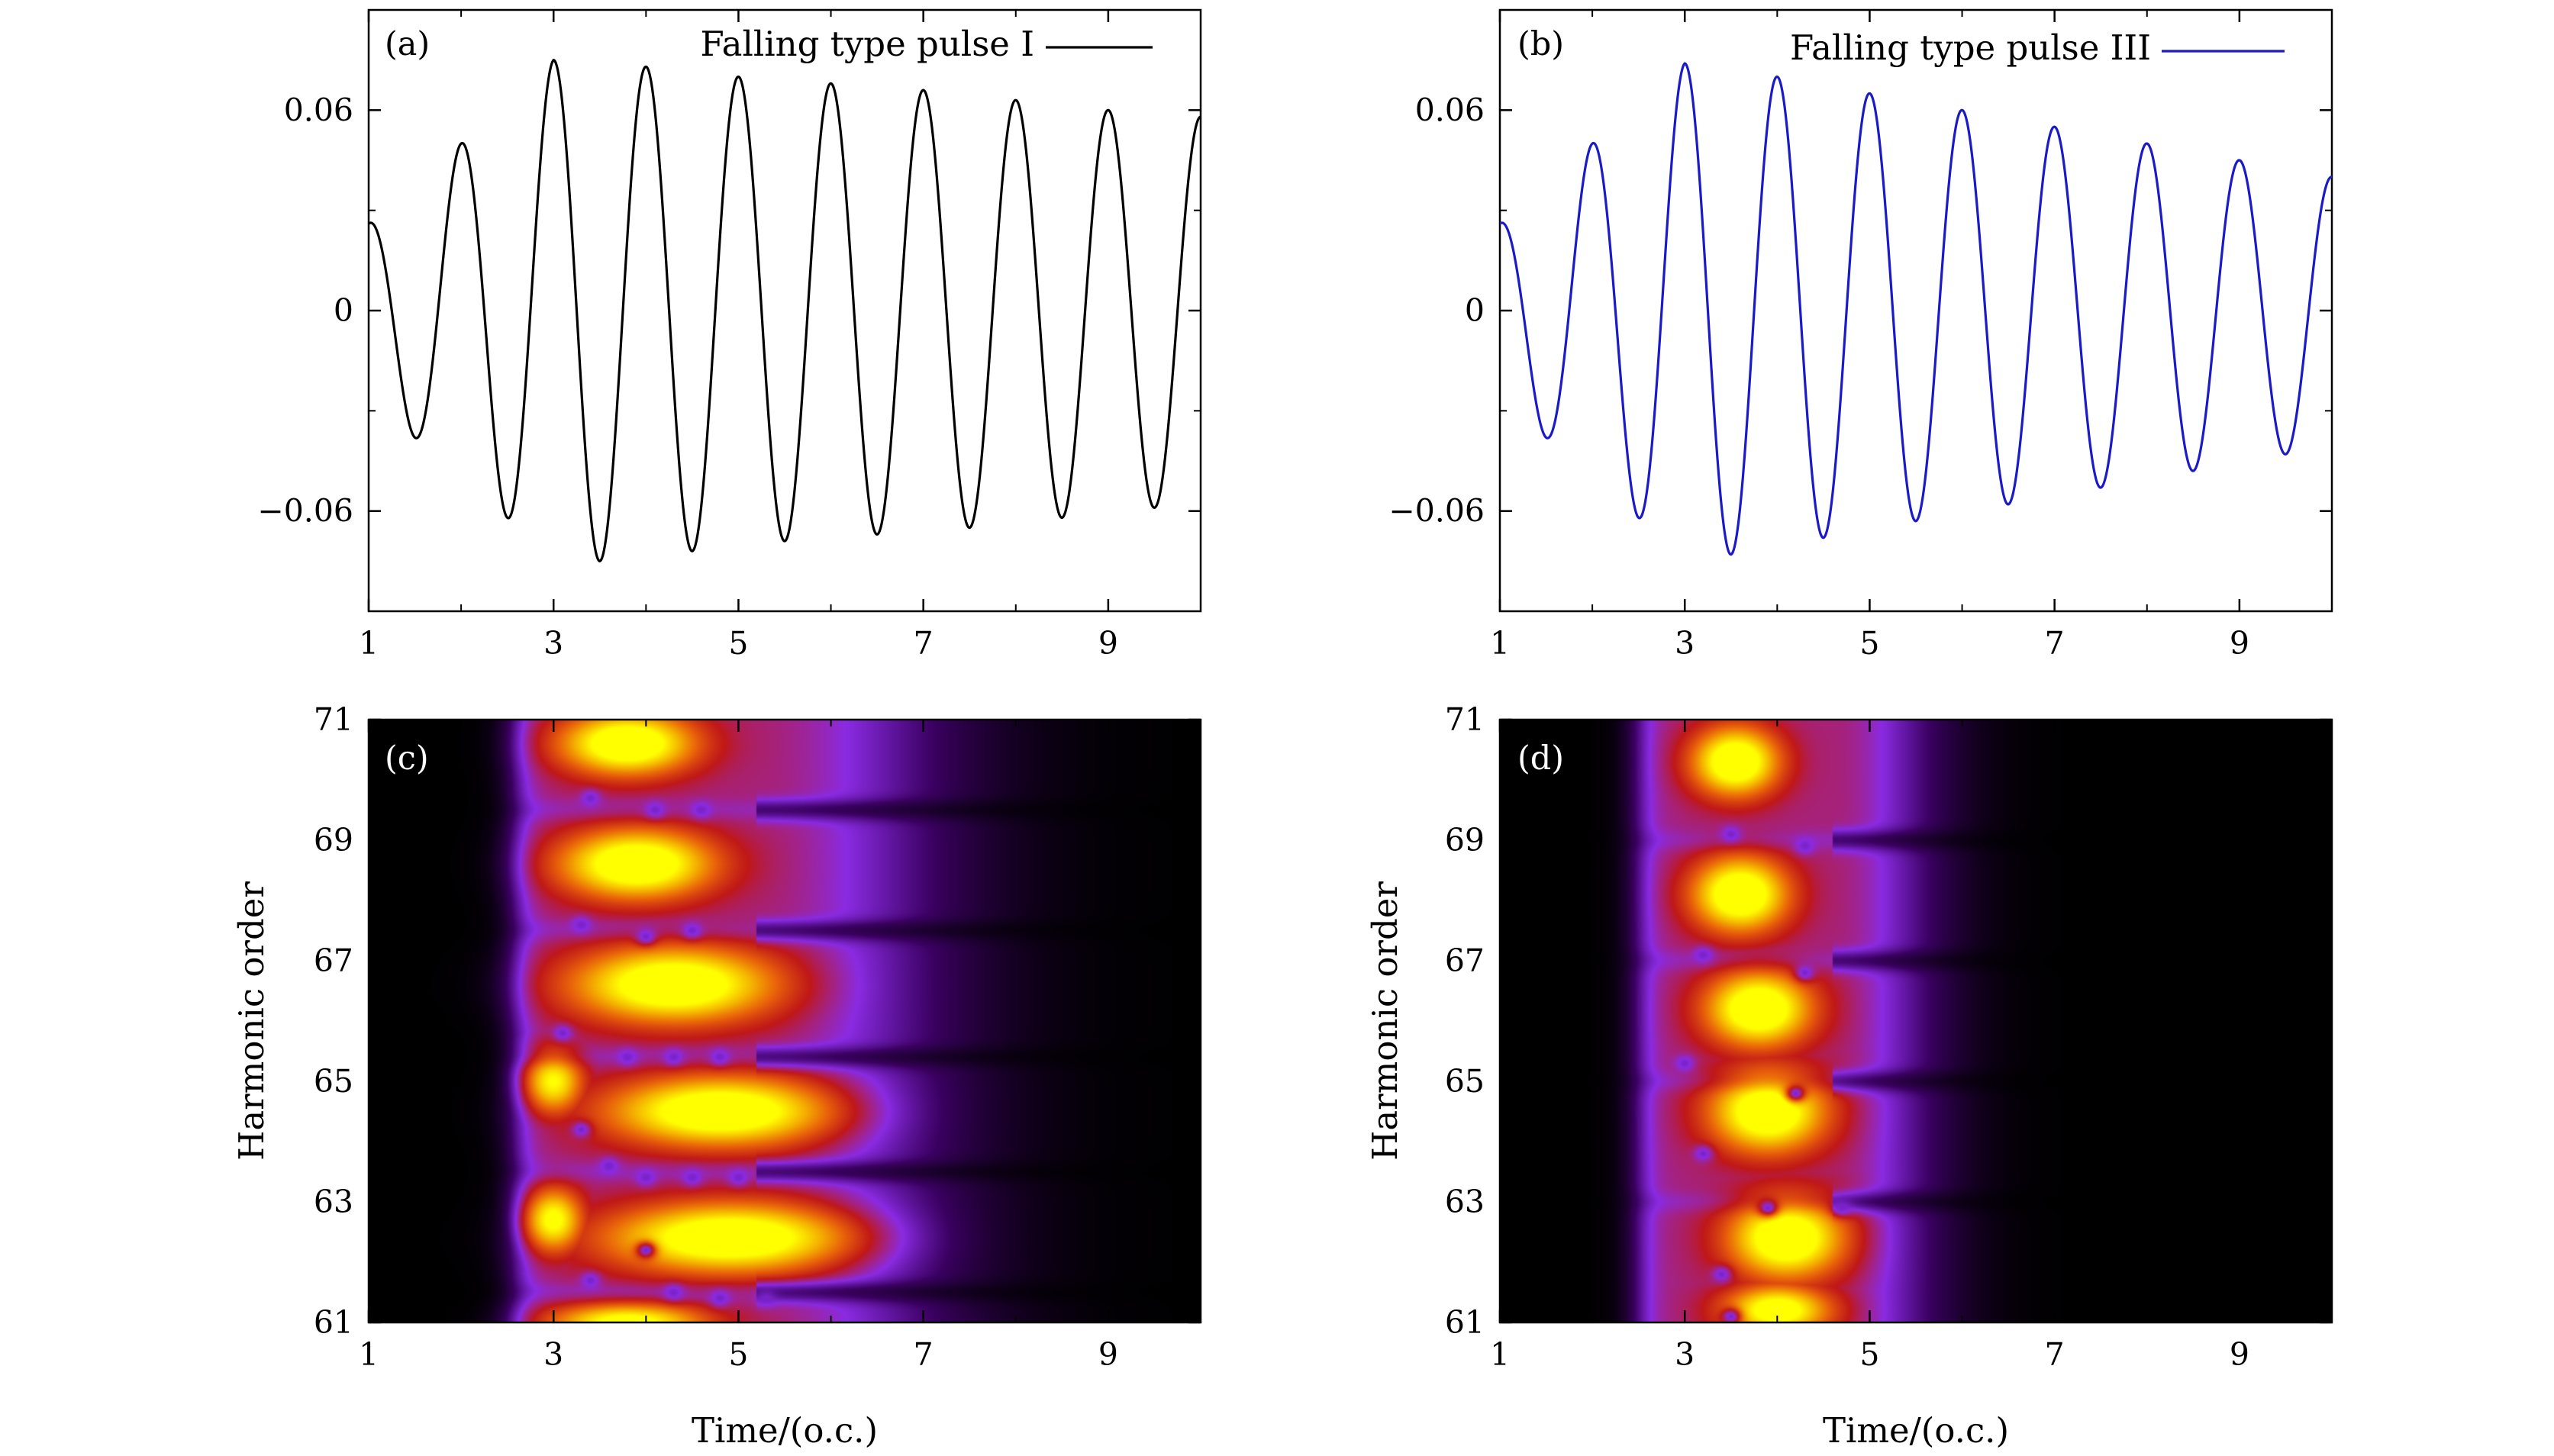 This screenshot has height=1456, width=2554. What do you see at coordinates (408, 44) in the screenshot?
I see `panel-label: (a)` at bounding box center [408, 44].